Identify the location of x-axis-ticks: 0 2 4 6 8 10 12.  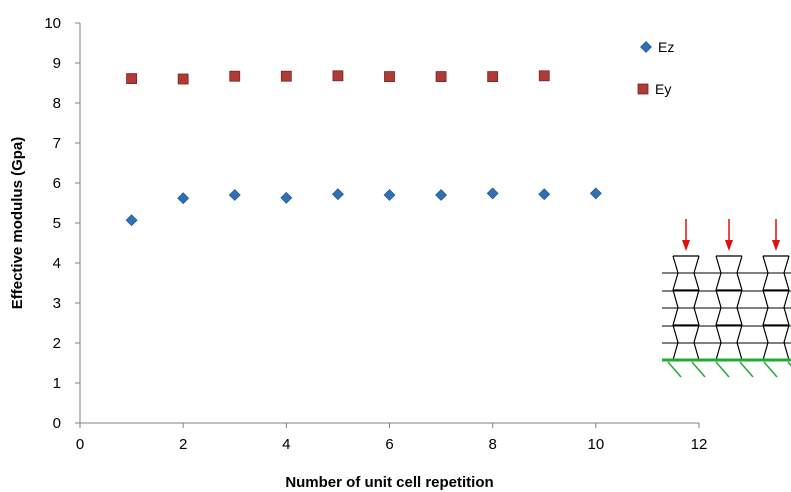
(392, 438).